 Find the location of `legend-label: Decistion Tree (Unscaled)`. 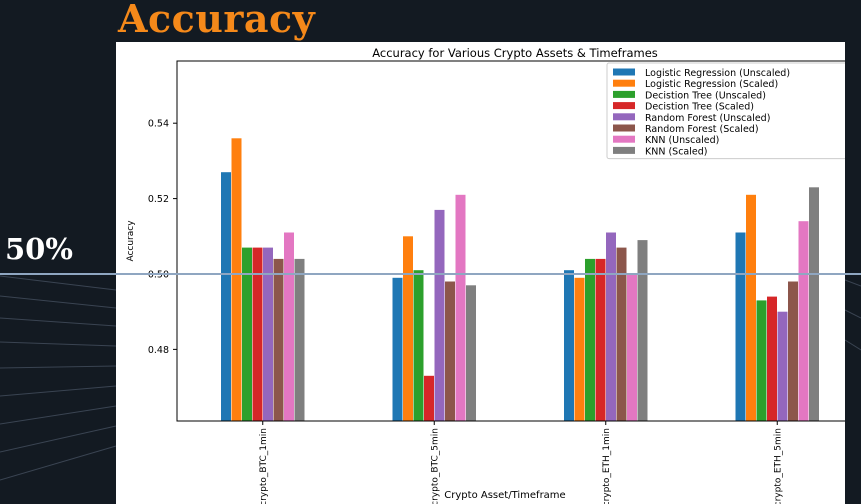

legend-label: Decistion Tree (Unscaled) is located at coordinates (705, 95).